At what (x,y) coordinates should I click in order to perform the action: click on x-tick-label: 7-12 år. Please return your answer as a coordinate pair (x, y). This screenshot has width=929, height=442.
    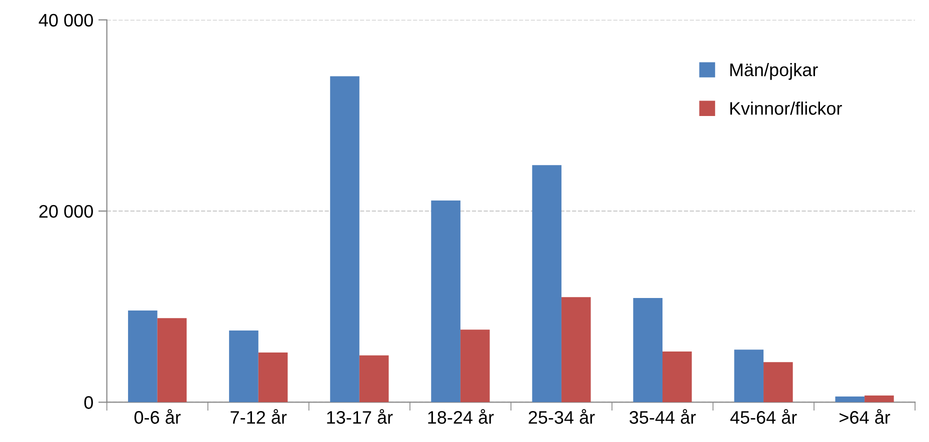
    Looking at the image, I should click on (258, 416).